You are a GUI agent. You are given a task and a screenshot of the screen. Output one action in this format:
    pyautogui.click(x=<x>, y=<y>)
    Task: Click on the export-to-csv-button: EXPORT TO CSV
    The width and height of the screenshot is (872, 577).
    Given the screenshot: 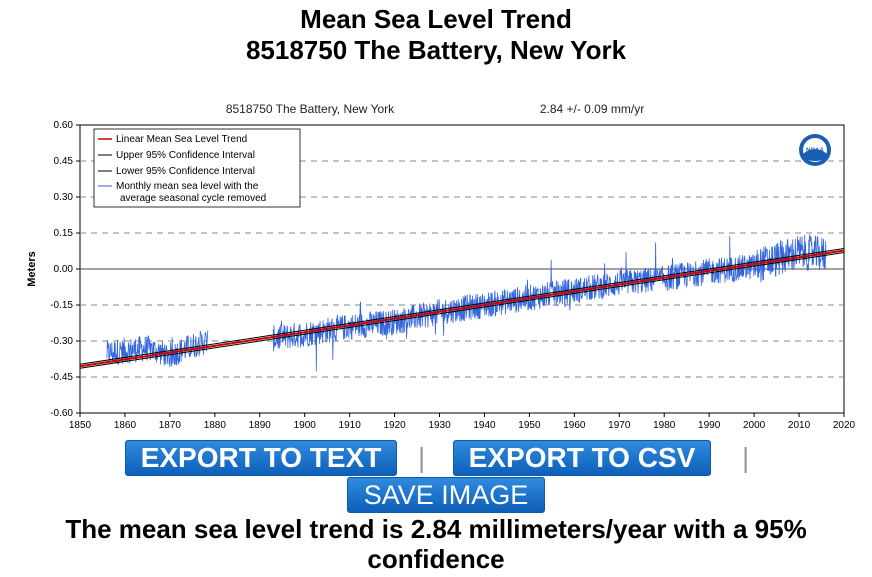 What is the action you would take?
    pyautogui.click(x=582, y=458)
    